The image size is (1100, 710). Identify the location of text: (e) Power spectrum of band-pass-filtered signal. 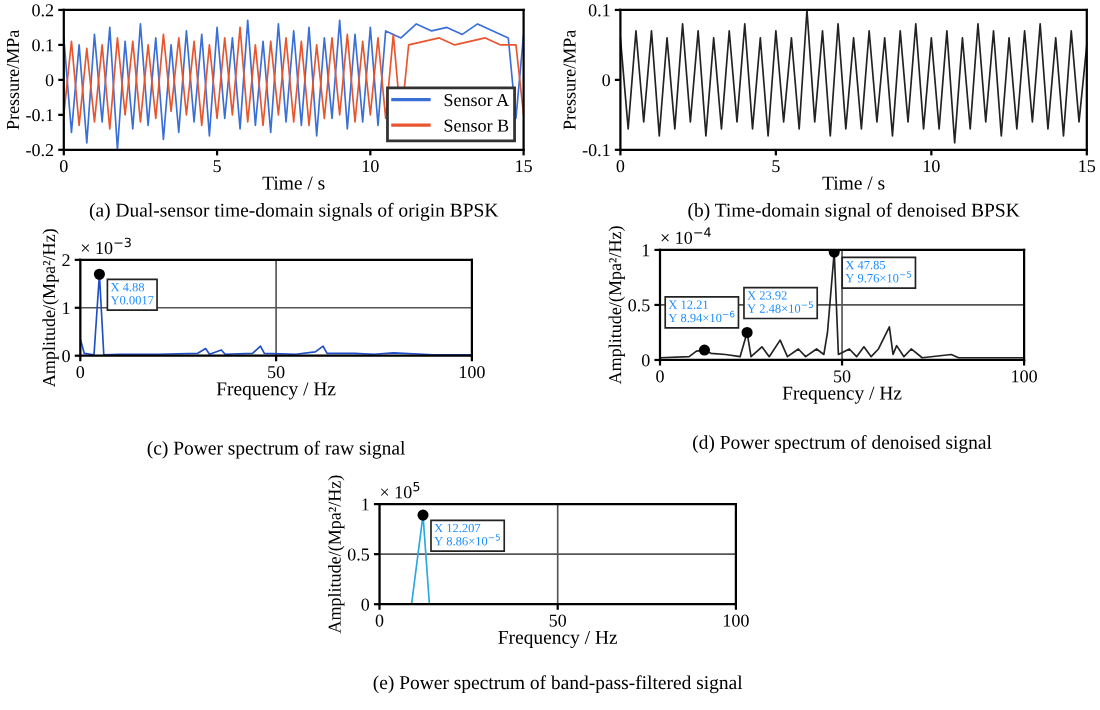
(558, 684).